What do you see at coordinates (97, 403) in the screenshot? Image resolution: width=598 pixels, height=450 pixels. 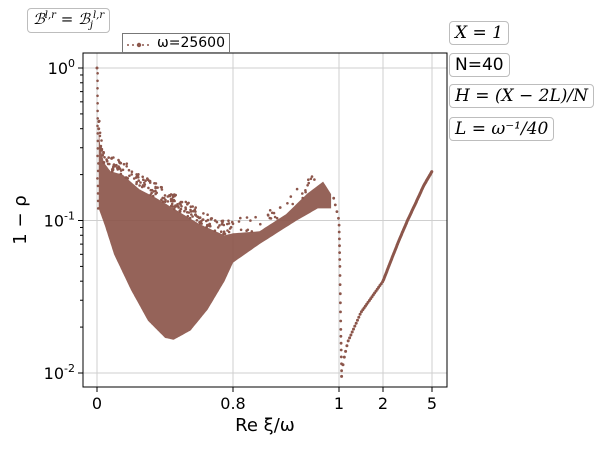 I see `x-tick-label: 0` at bounding box center [97, 403].